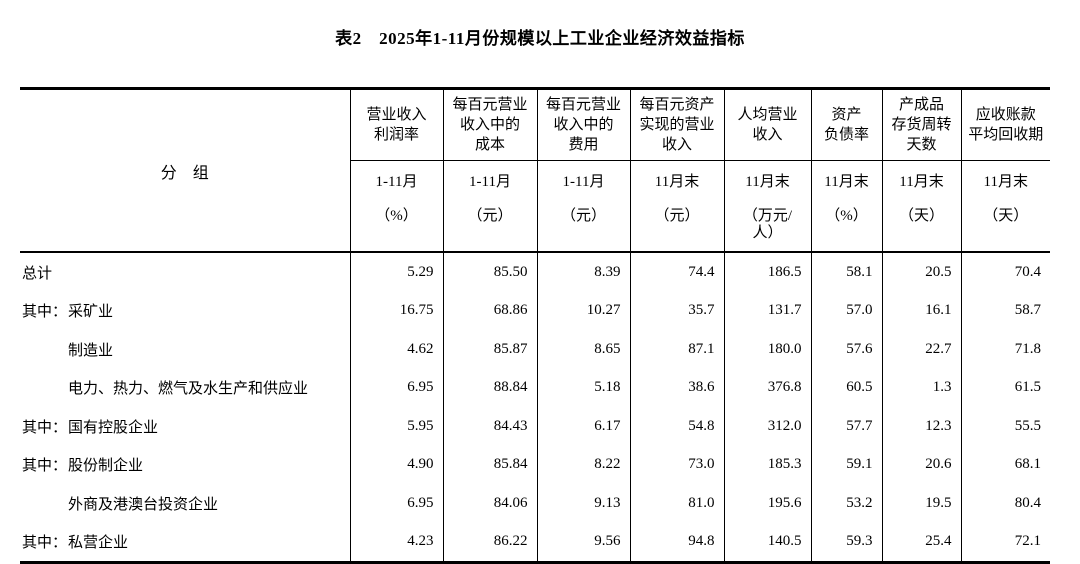 The height and width of the screenshot is (564, 1080). Describe the element at coordinates (921, 310) in the screenshot. I see `cell-value: 16.1` at that location.